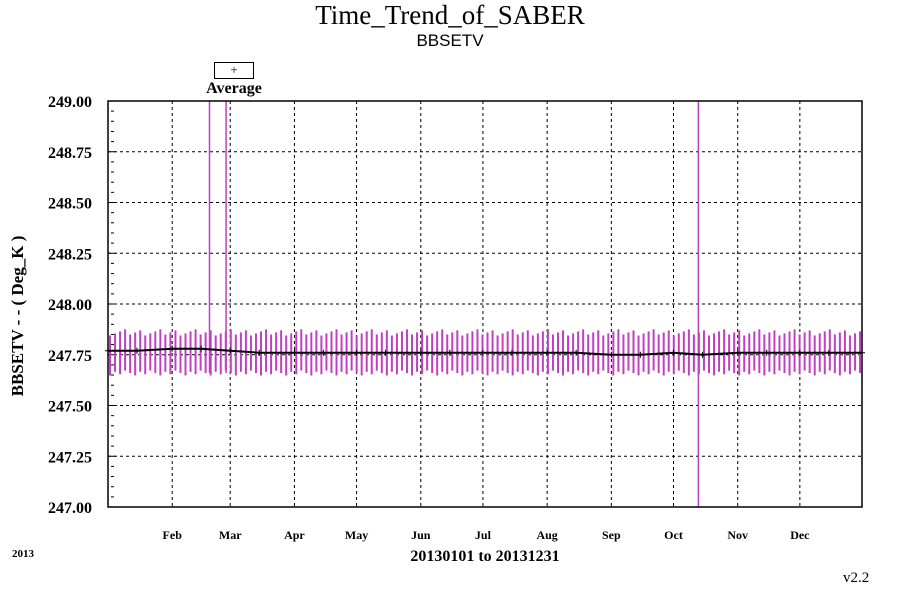 The image size is (900, 590). I want to click on x-tick-label: Aug, so click(546, 535).